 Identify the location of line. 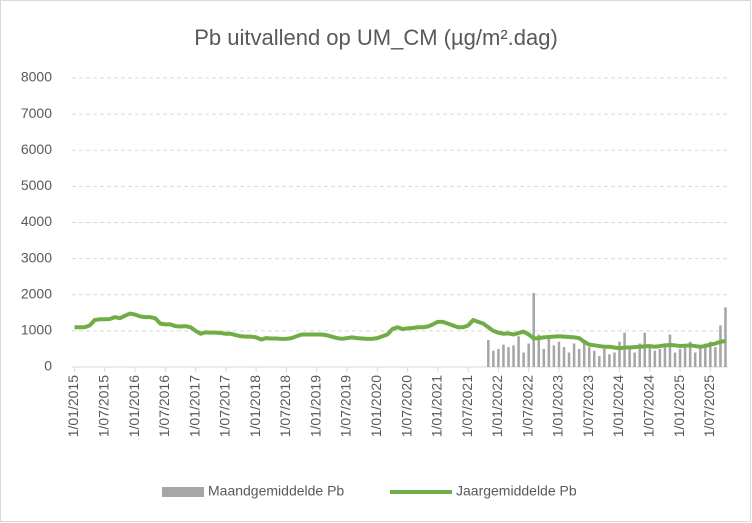
(400, 331).